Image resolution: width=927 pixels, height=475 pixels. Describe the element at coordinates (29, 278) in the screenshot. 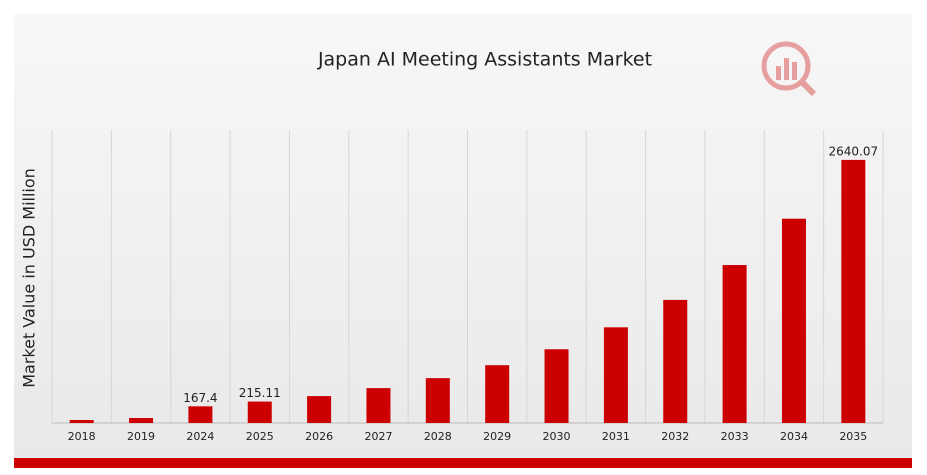

I see `y-axis-label: Market Value in USD Million` at that location.